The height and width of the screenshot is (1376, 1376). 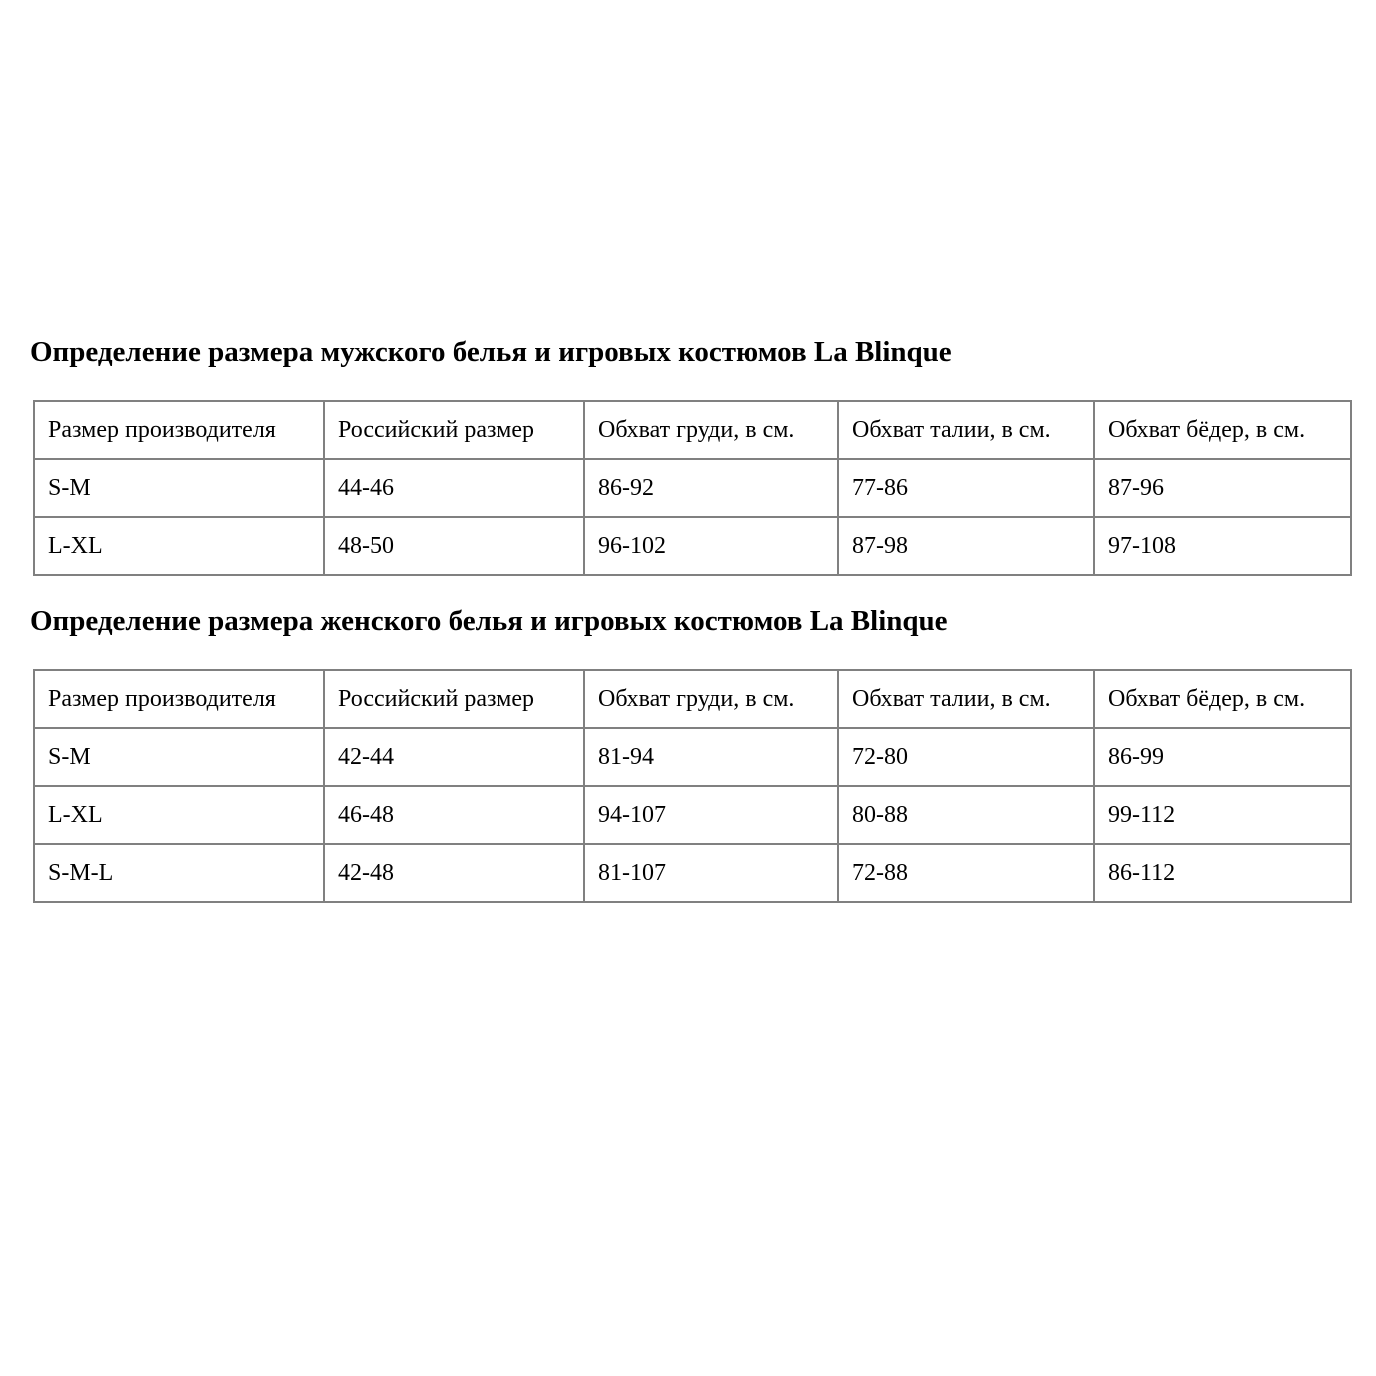 I want to click on table-cell: 42-44, so click(x=454, y=757).